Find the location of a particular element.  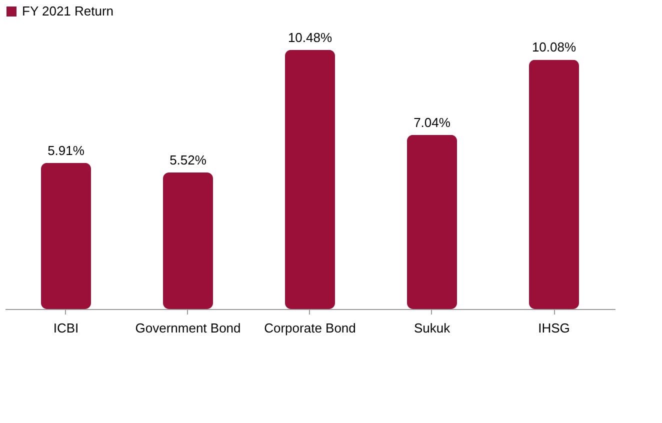

x-tick-label: IHSG is located at coordinates (554, 328).